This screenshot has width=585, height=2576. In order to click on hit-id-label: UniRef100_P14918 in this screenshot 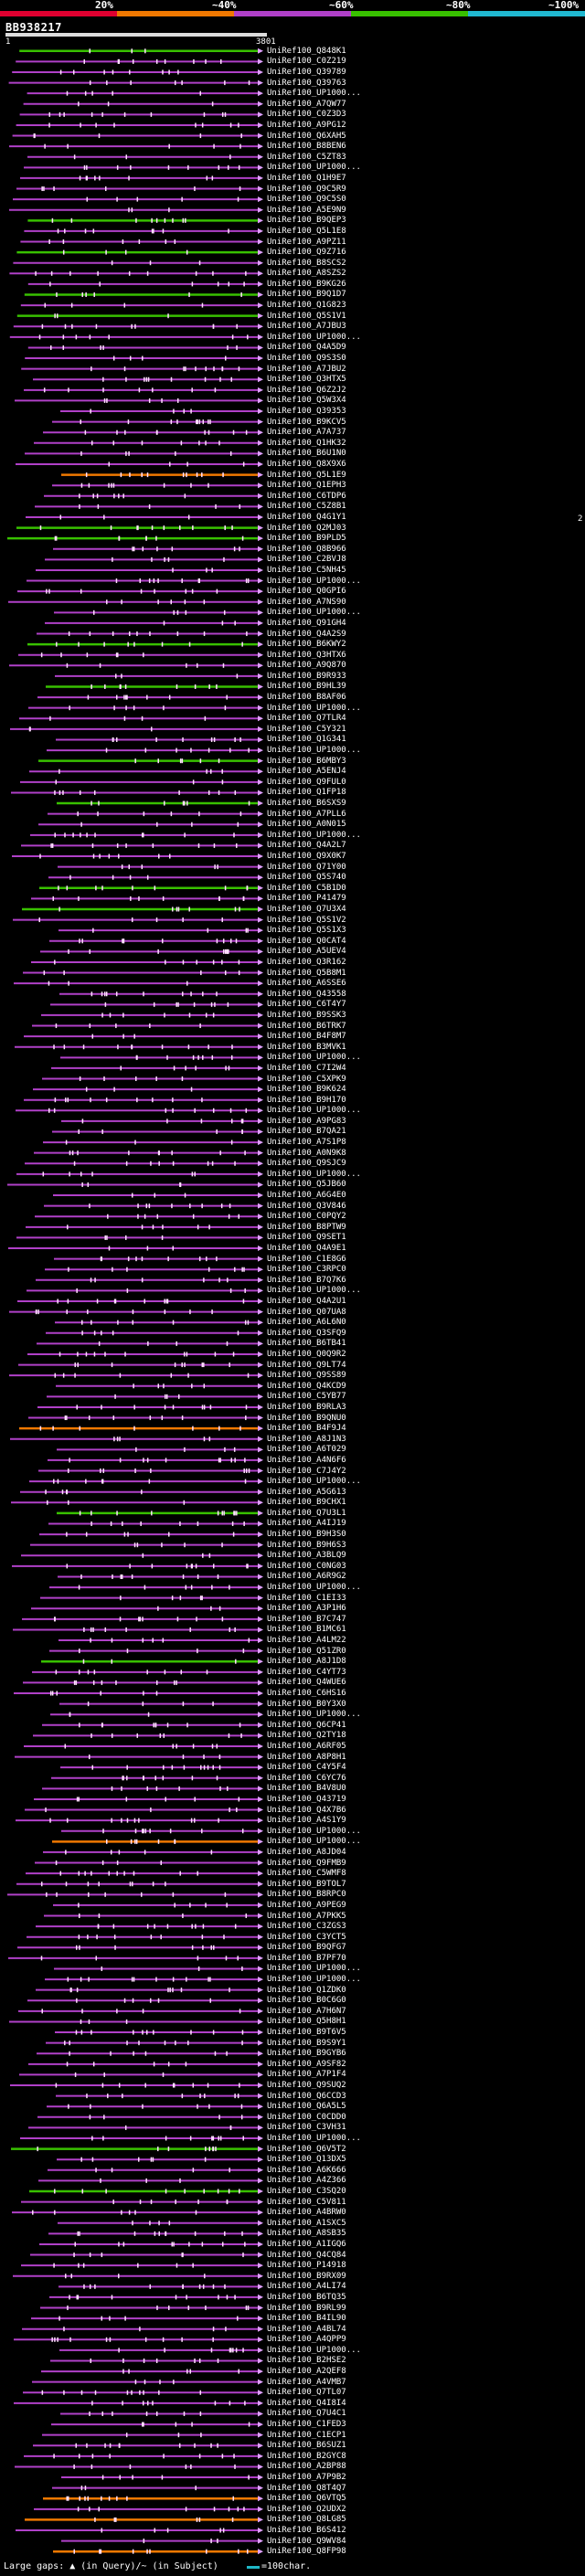, I will do `click(307, 2266)`.